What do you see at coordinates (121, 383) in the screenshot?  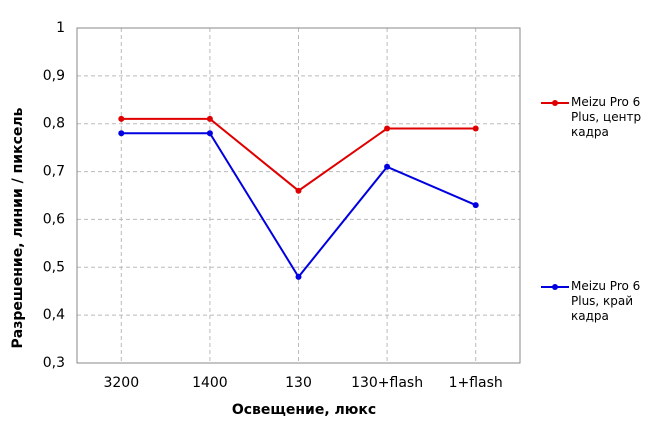 I see `x-tick-label: 3200` at bounding box center [121, 383].